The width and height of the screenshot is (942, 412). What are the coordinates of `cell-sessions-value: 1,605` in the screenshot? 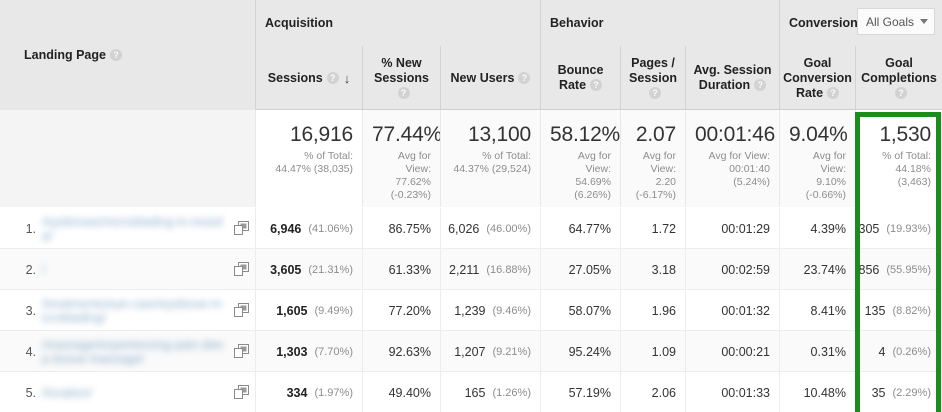 It's located at (292, 310).